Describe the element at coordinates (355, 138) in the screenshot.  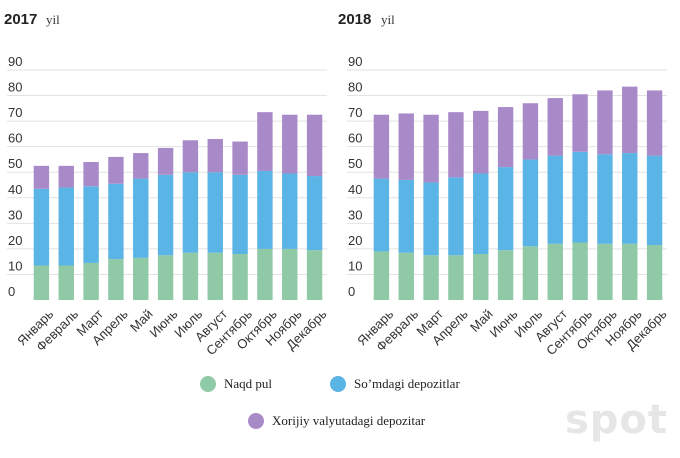
I see `y-tick-label-2018-60: 60` at that location.